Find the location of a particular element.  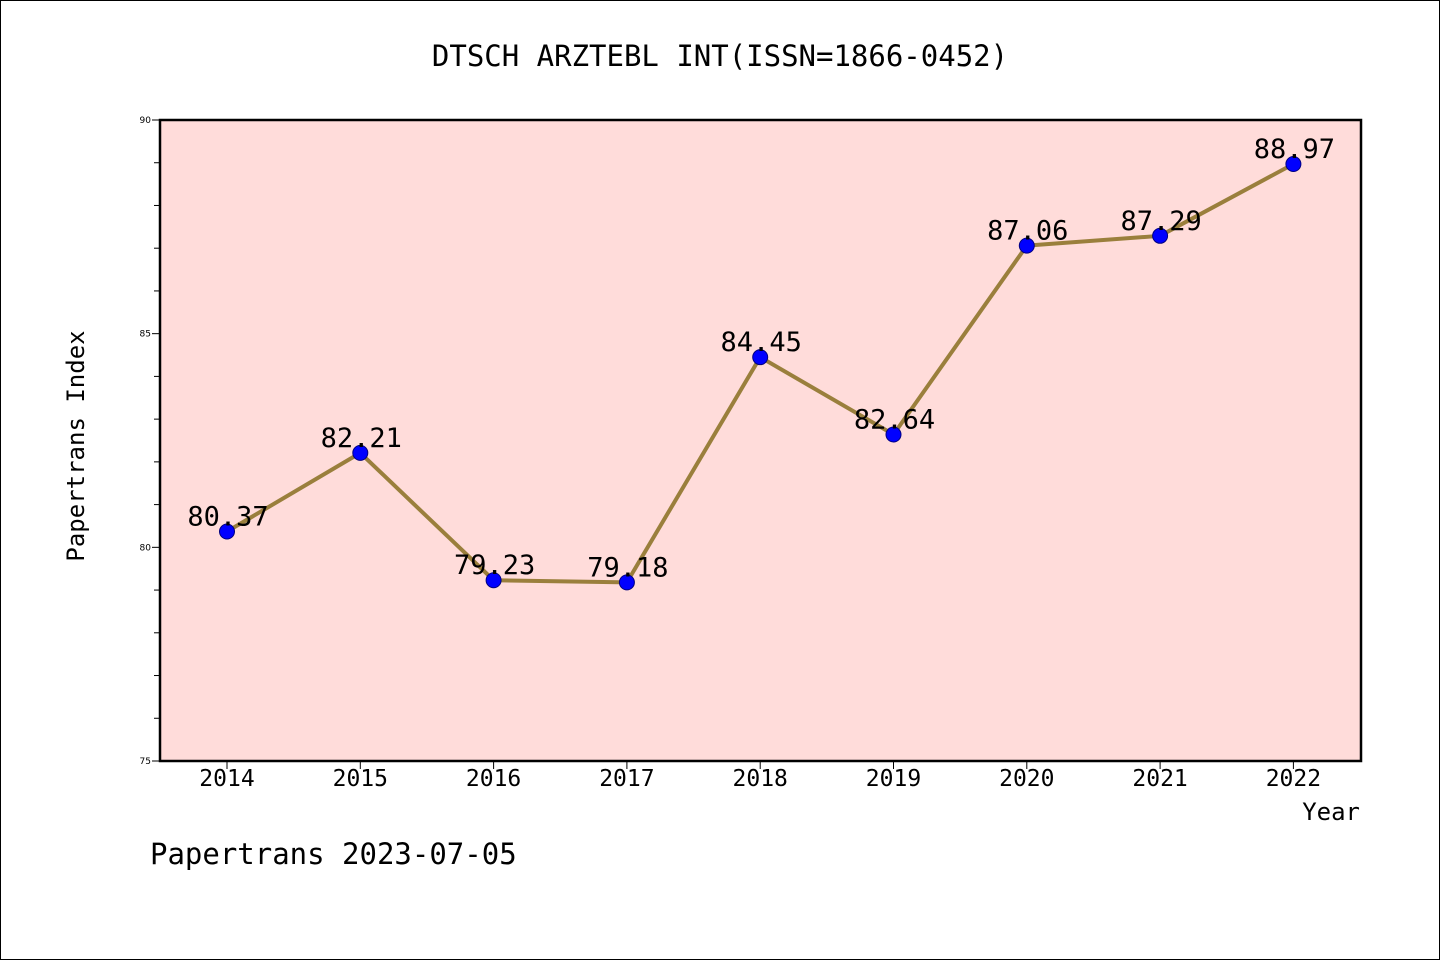

x-tick-label: 2018 is located at coordinates (760, 779).